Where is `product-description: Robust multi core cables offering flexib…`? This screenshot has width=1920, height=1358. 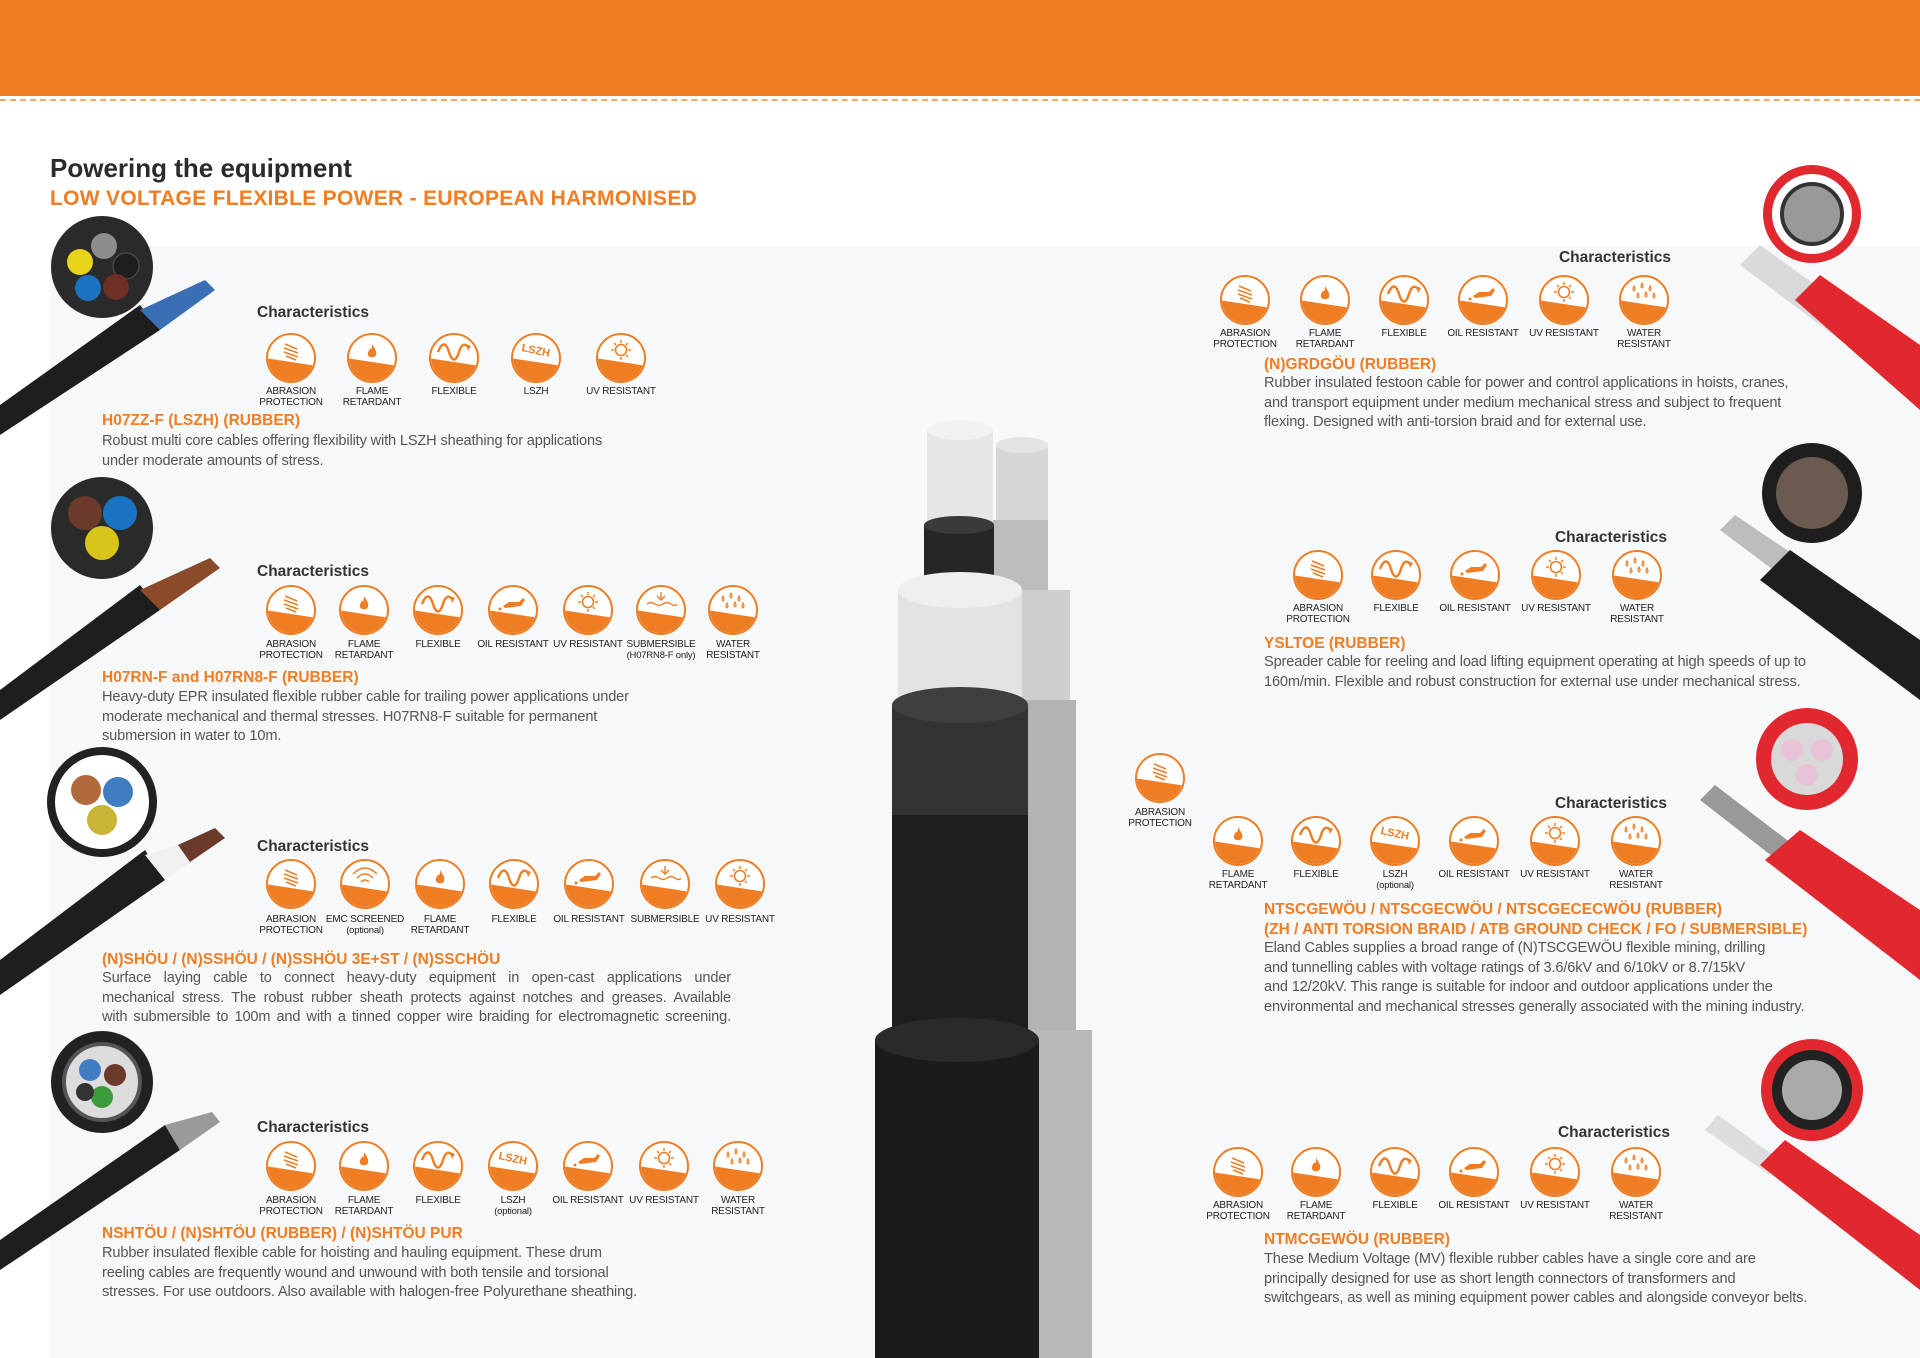 product-description: Robust multi core cables offering flexib… is located at coordinates (352, 451).